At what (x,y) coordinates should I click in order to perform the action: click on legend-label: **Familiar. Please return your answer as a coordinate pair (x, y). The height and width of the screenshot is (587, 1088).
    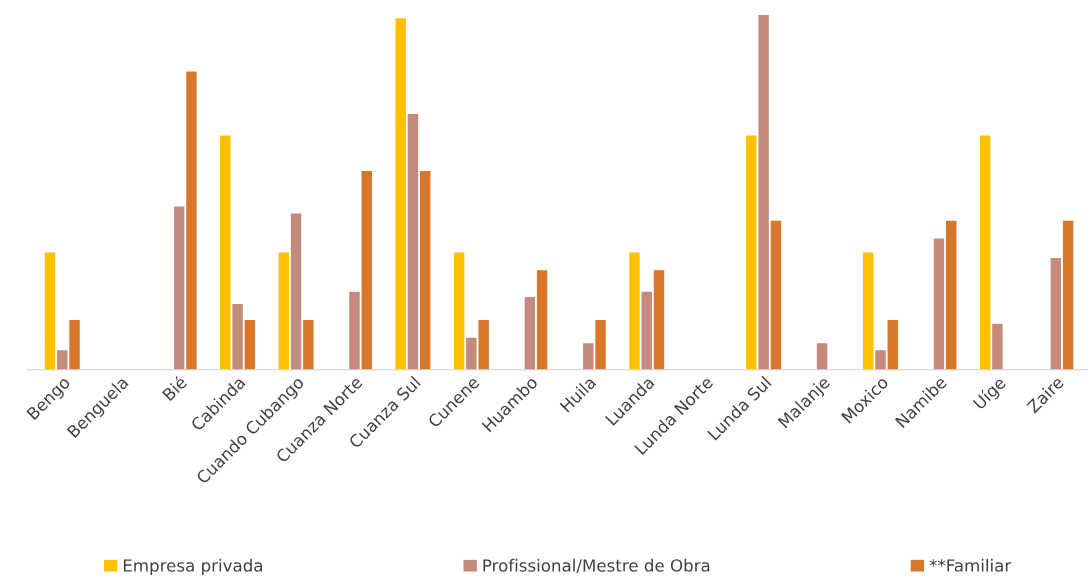
    Looking at the image, I should click on (970, 565).